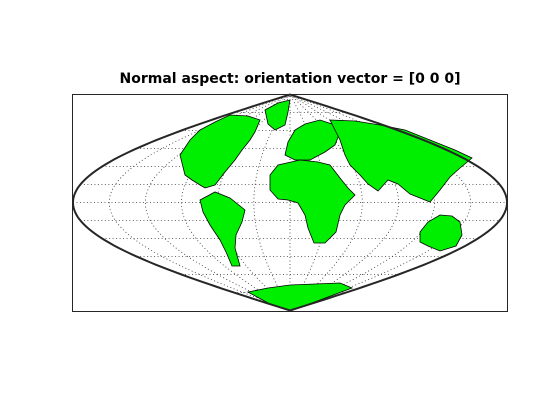  What do you see at coordinates (312, 201) in the screenshot?
I see `africa` at bounding box center [312, 201].